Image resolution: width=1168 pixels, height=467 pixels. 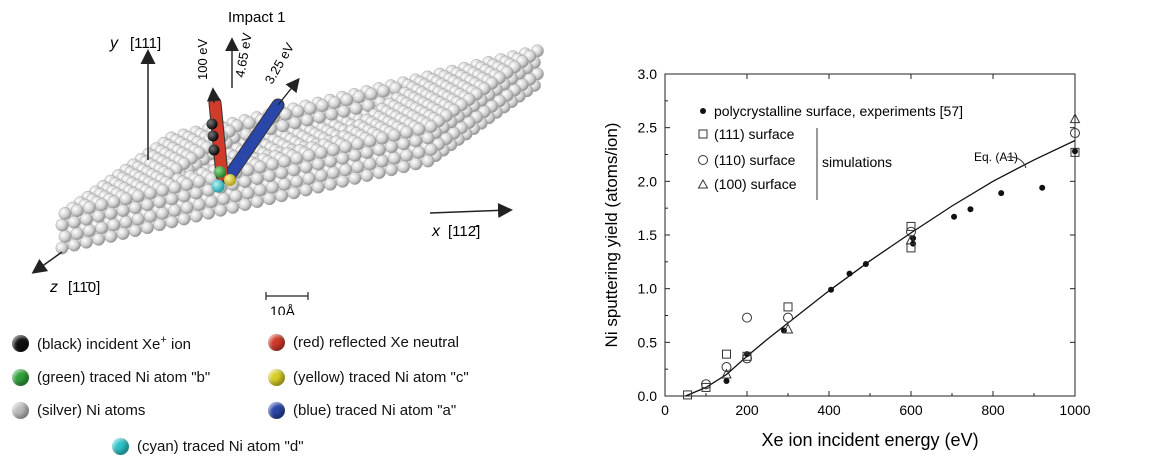 What do you see at coordinates (375, 410) in the screenshot?
I see `legend-text-blue: (blue) traced Ni atom "a"` at bounding box center [375, 410].